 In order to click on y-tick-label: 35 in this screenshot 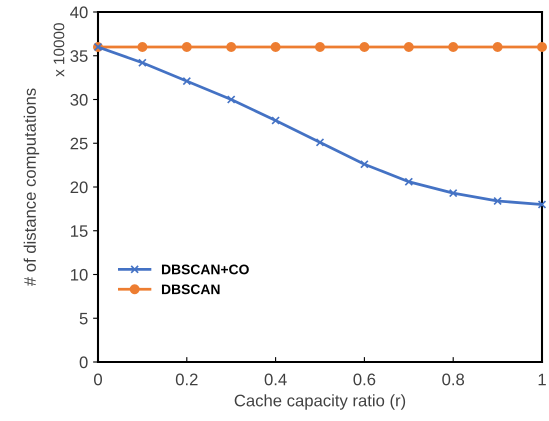, I will do `click(79, 56)`.